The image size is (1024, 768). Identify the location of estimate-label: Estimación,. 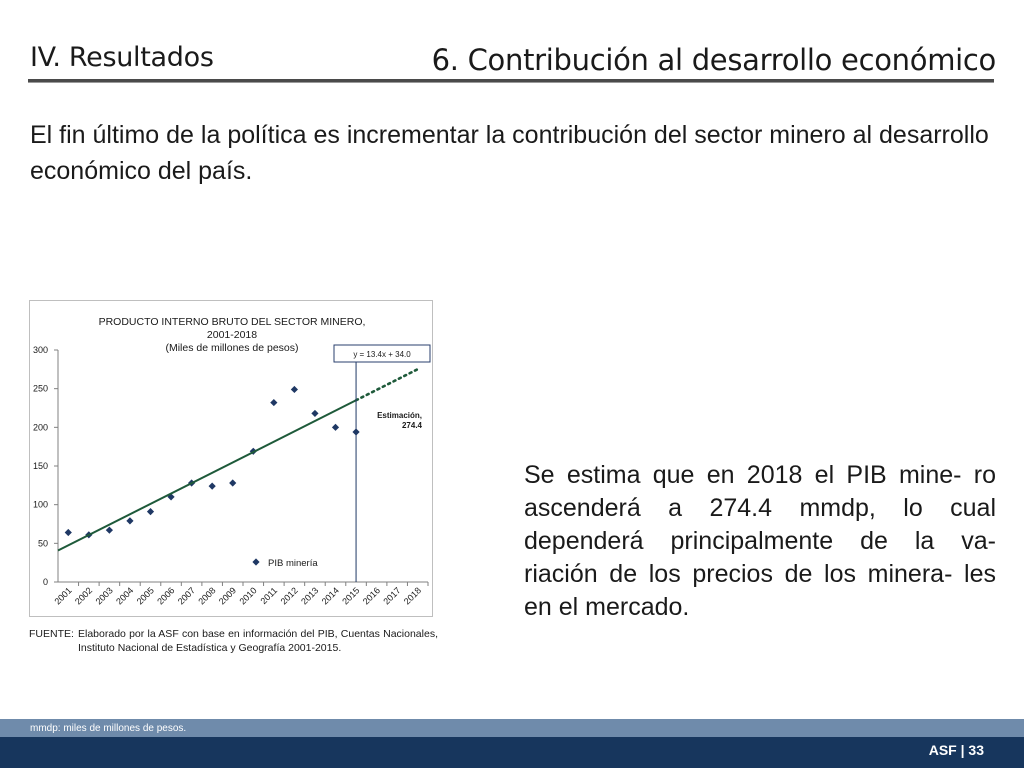
(399, 415).